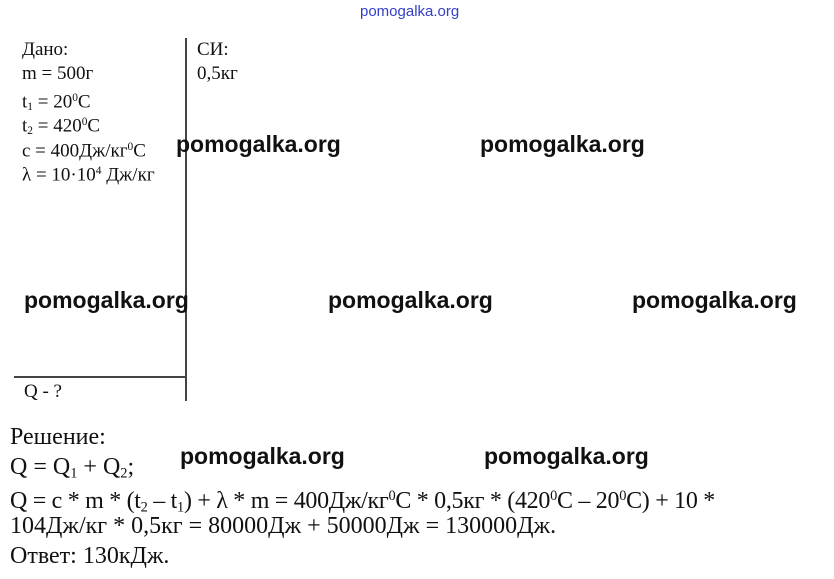 Image resolution: width=834 pixels, height=579 pixels. What do you see at coordinates (588, 500) in the screenshot?
I see `t: C – 20` at bounding box center [588, 500].